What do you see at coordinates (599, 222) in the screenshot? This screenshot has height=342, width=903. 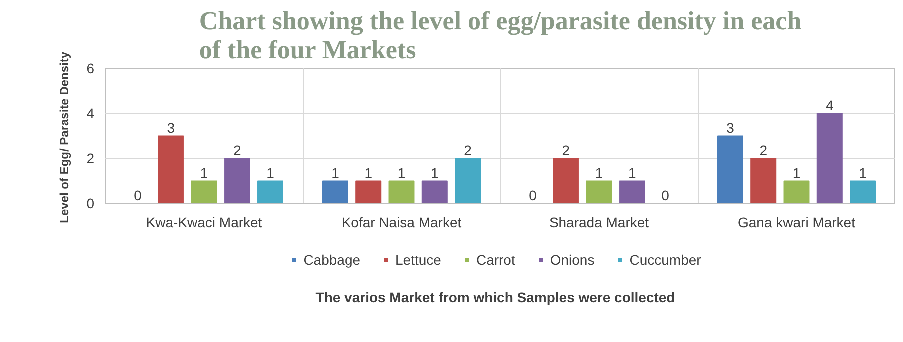 I see `x-tick-label: Sharada Market` at bounding box center [599, 222].